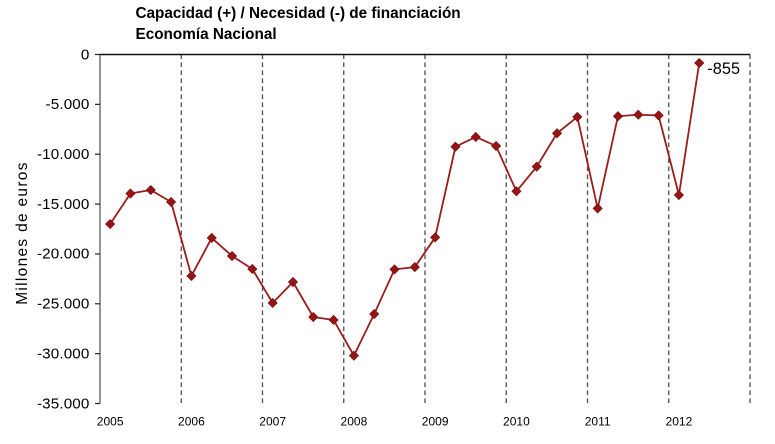  I want to click on svg-text: 2005, so click(110, 422).